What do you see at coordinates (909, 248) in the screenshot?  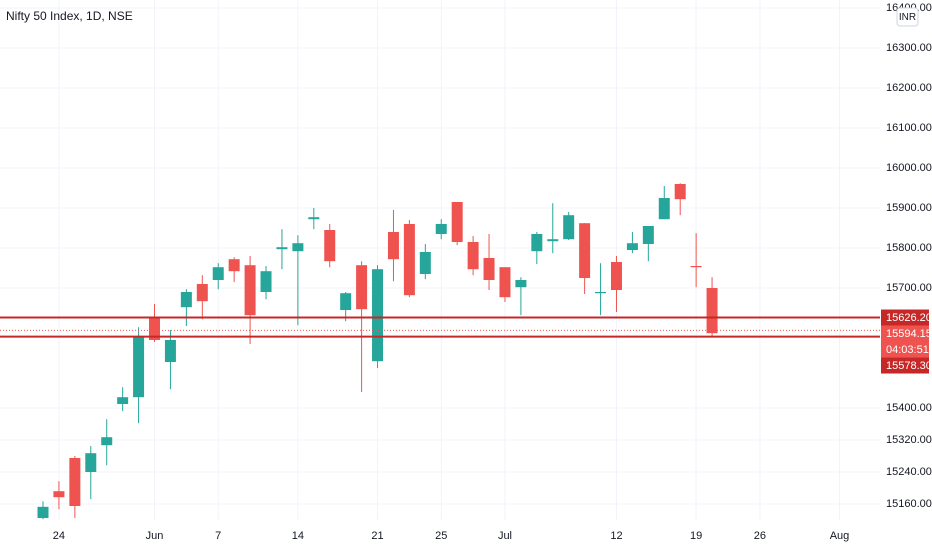 I see `y-tick-label: 15800.00` at bounding box center [909, 248].